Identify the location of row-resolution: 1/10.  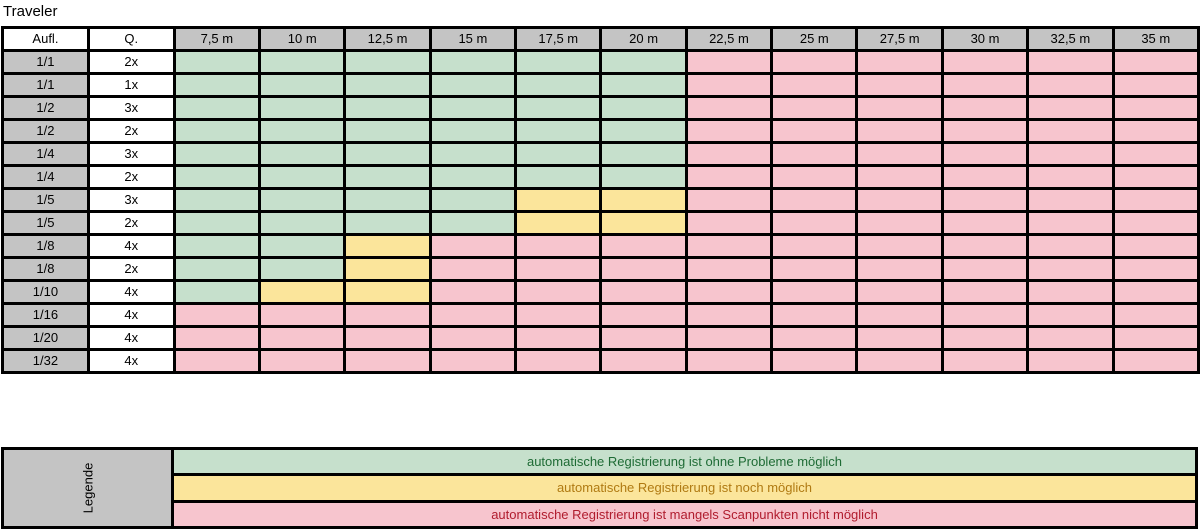
(45, 292).